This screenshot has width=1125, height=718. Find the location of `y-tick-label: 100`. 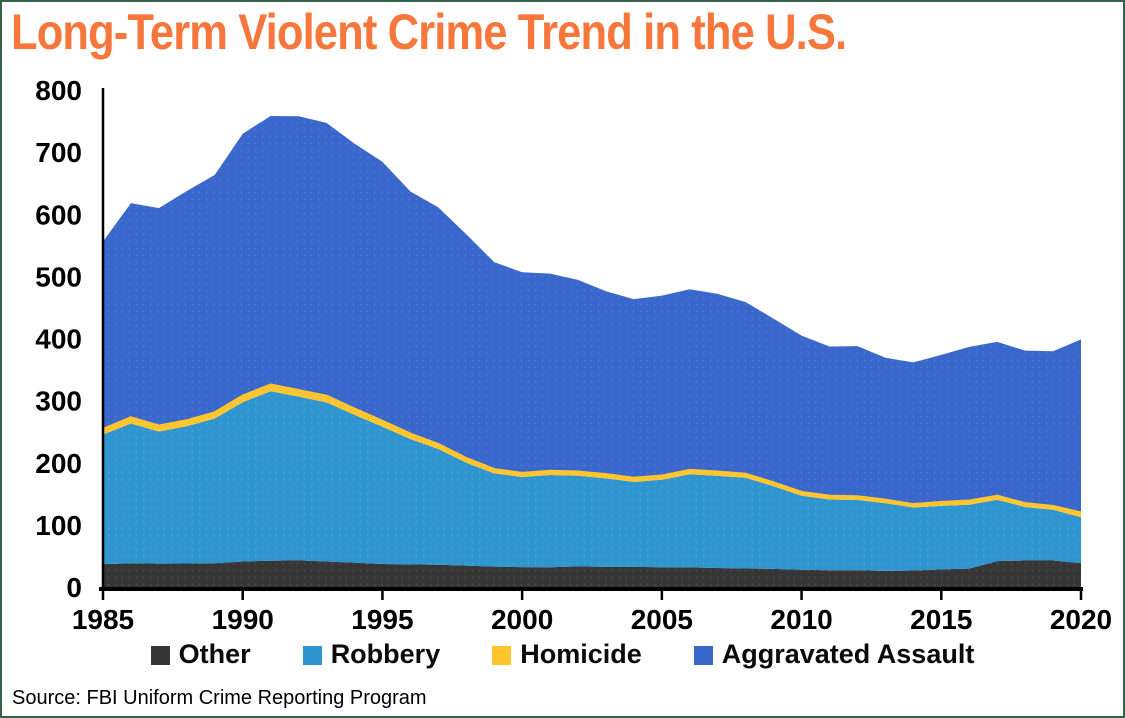

y-tick-label: 100 is located at coordinates (58, 525).